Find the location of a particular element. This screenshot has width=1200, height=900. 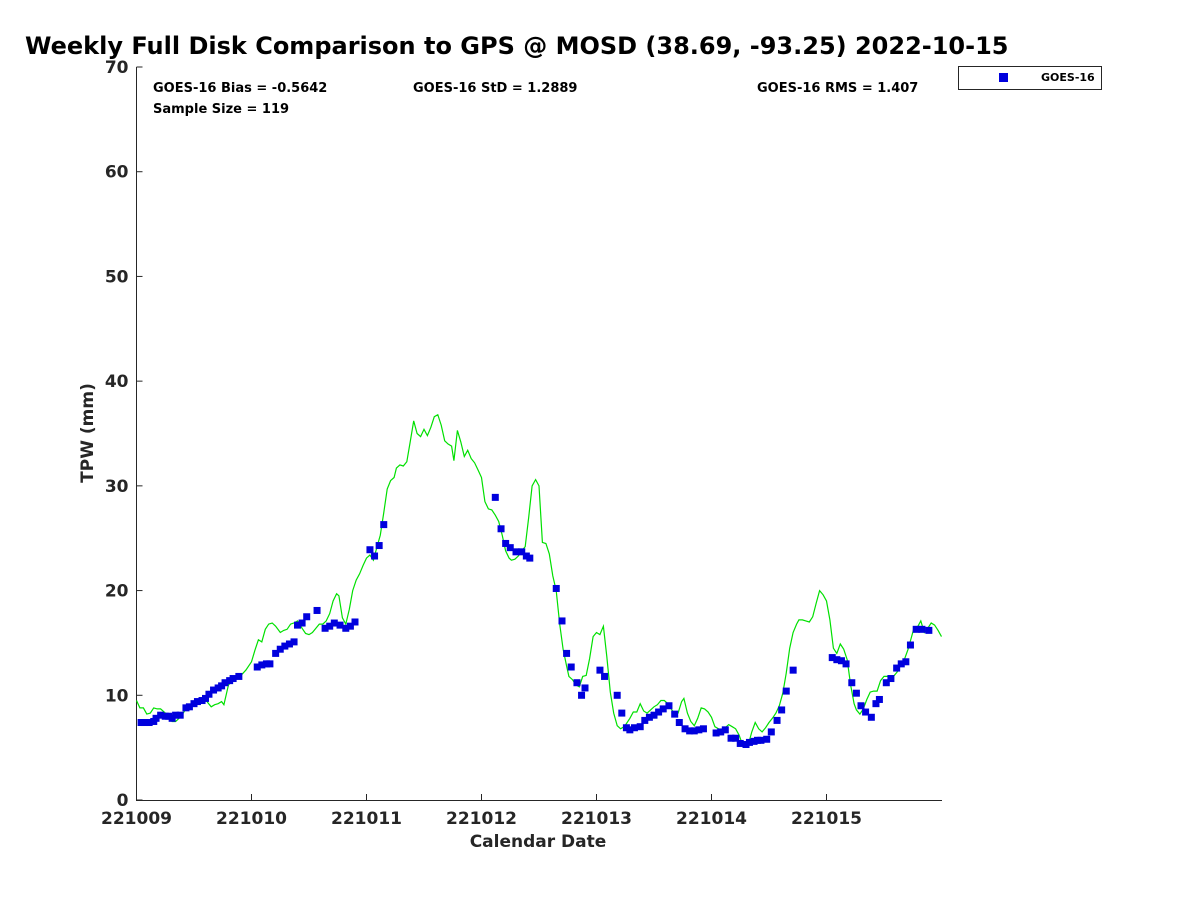

x-axis-label: Calendar Date is located at coordinates (538, 842).